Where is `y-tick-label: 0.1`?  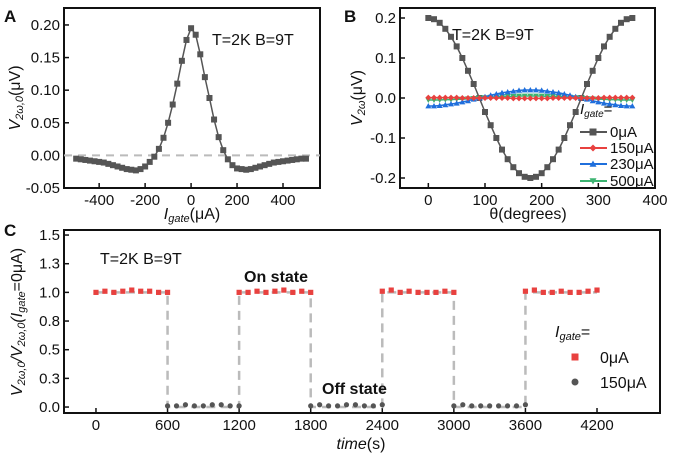 y-tick-label: 0.1 is located at coordinates (385, 58).